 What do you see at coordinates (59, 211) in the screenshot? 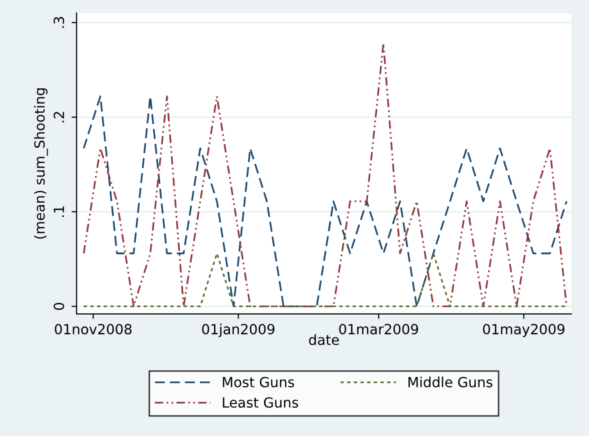
I see `y-tick-label: .1` at bounding box center [59, 211].